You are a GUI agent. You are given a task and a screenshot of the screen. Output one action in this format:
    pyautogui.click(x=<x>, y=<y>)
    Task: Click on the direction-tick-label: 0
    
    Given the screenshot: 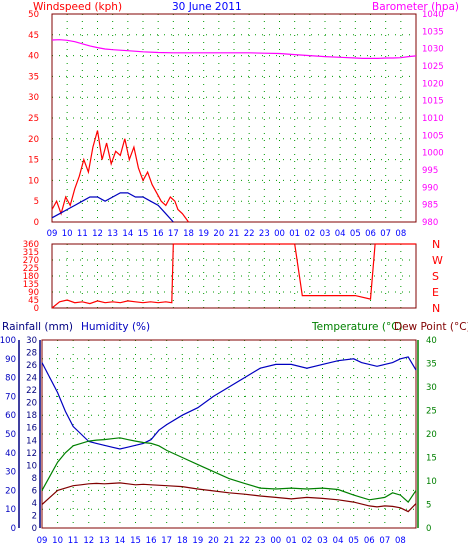 What is the action you would take?
    pyautogui.click(x=36, y=309)
    